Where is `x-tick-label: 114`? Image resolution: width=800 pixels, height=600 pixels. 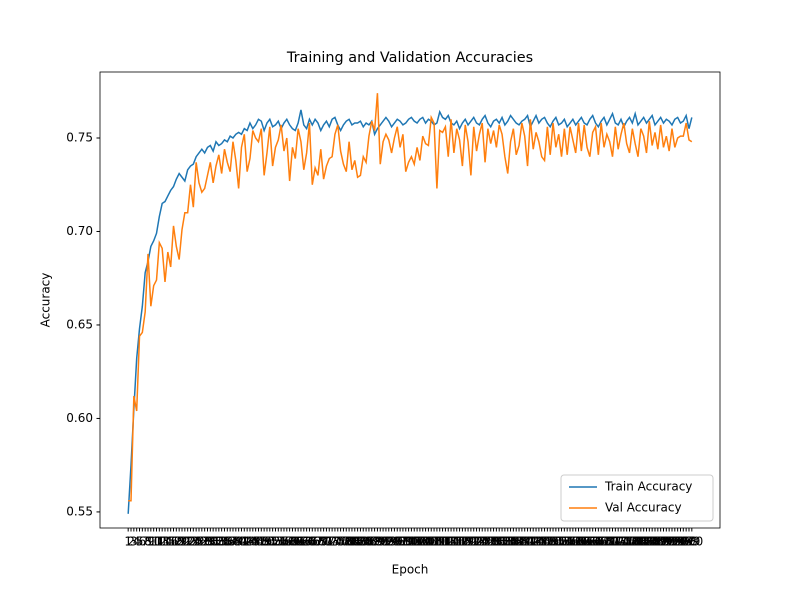
x-tick-label: 114 is located at coordinates (448, 542).